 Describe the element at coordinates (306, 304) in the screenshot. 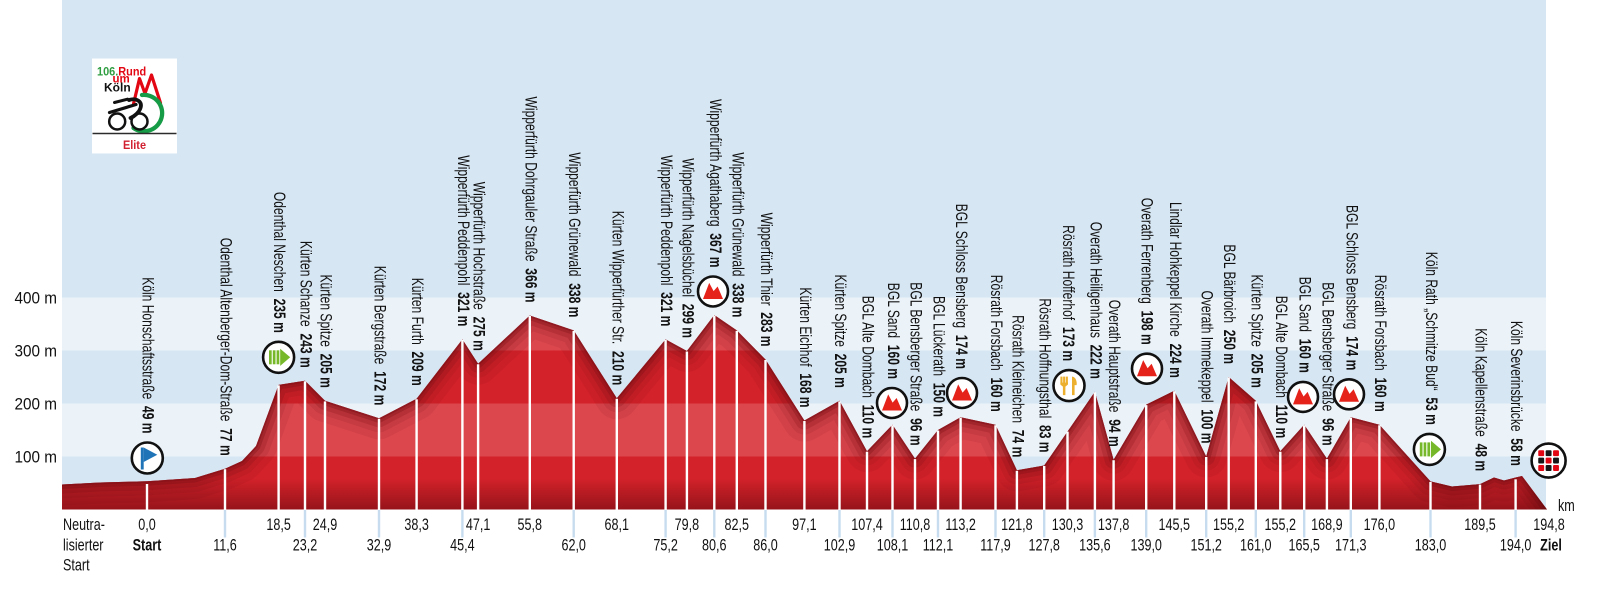

I see `svg-text: Kürten Schanze 243 m` at that location.